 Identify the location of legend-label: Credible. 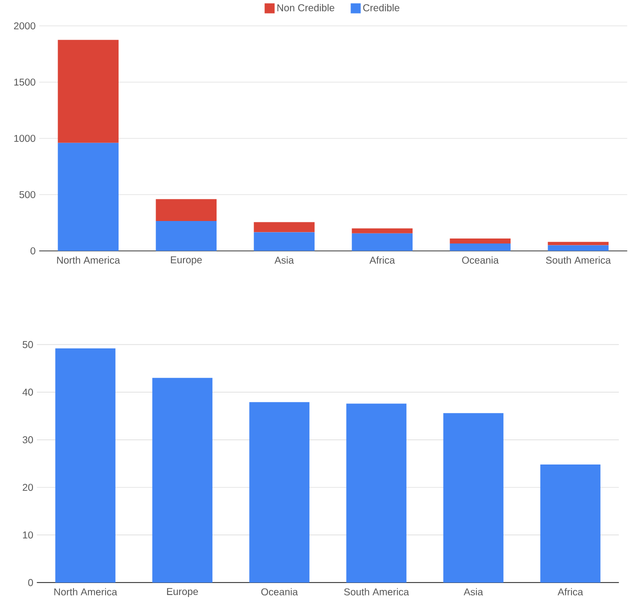
(381, 8).